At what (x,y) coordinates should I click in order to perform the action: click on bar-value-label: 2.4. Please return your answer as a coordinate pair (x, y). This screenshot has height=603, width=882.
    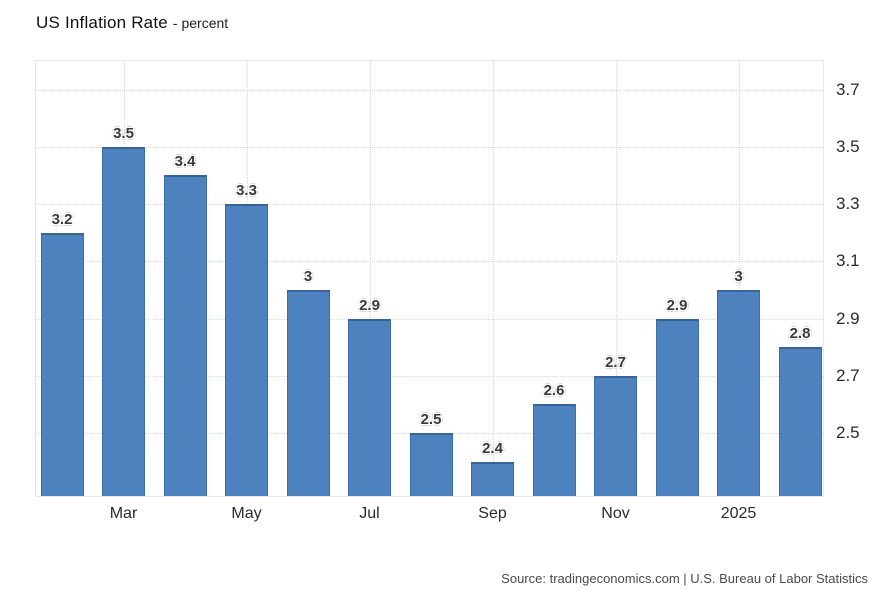
    Looking at the image, I should click on (492, 448).